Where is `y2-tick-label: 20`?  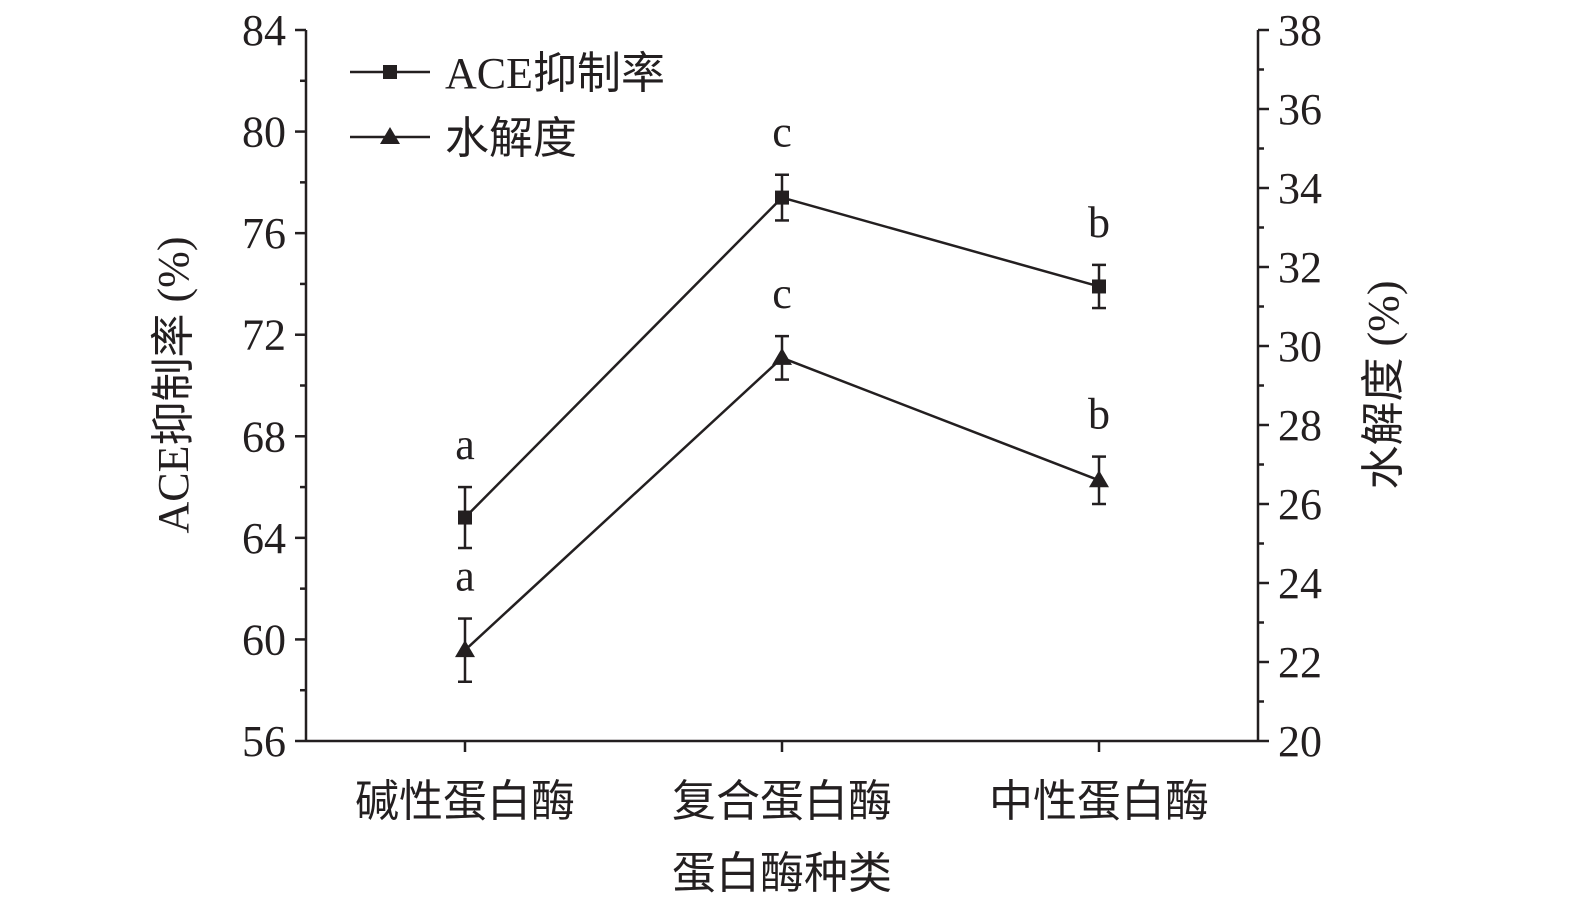
y2-tick-label: 20 is located at coordinates (1300, 741).